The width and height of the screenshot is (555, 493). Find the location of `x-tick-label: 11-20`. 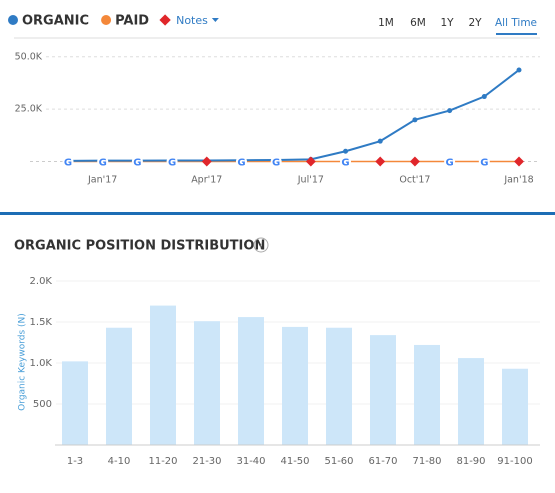

x-tick-label: 11-20 is located at coordinates (162, 461).